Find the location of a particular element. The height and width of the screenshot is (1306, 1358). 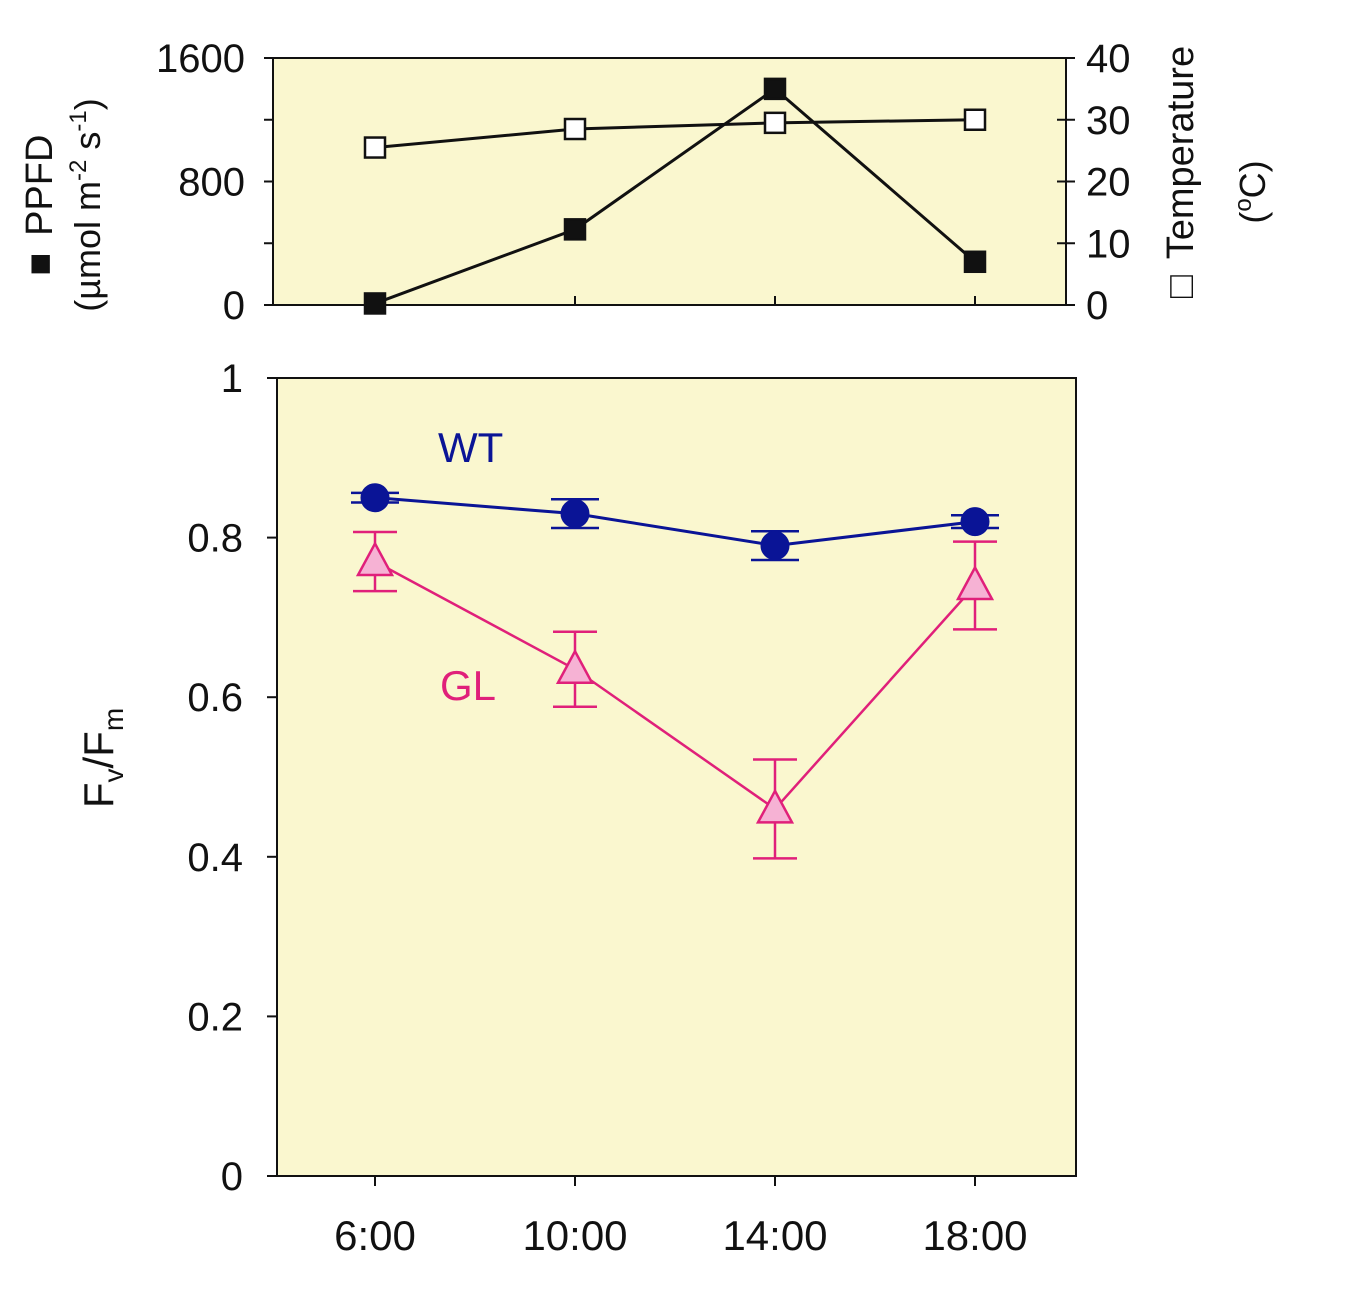

top-plot-area is located at coordinates (669, 181).